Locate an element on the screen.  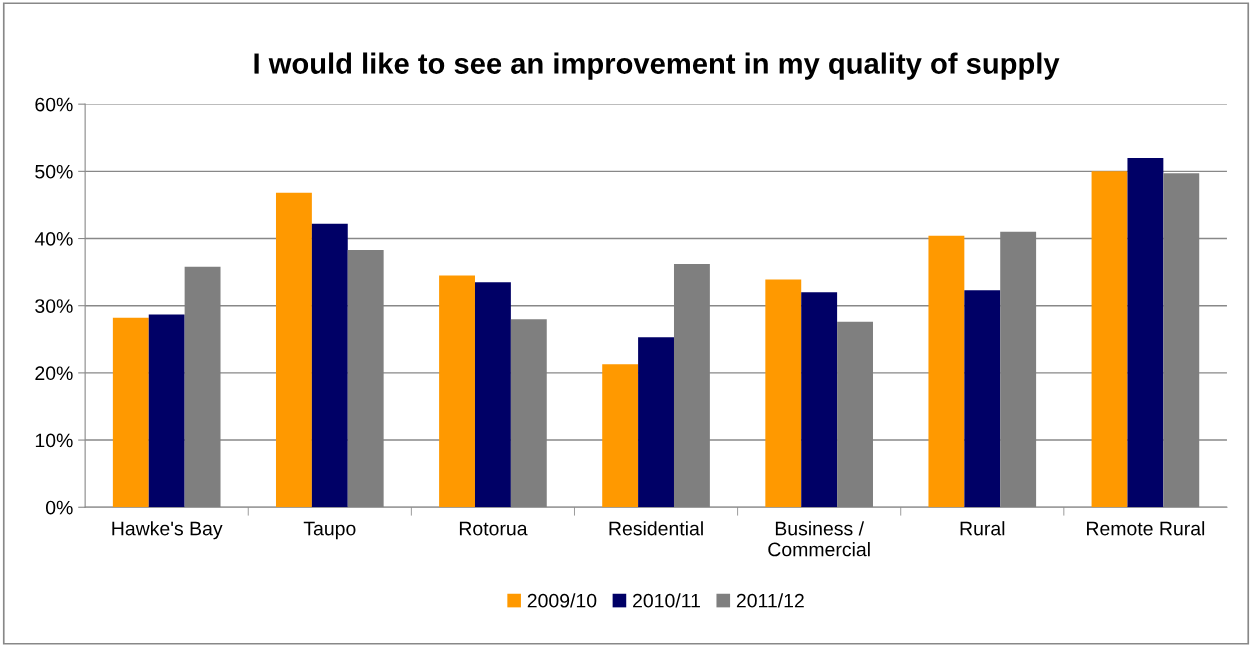
x-tick-label: Rural is located at coordinates (982, 528).